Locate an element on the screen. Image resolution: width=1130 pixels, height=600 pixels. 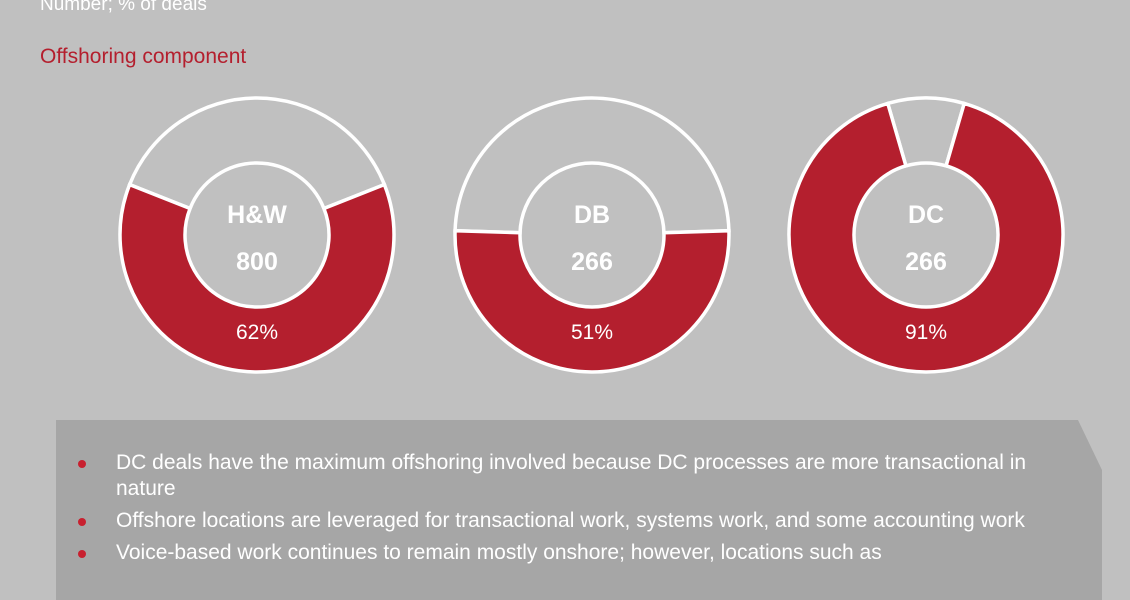
donut-chart: DC 266 91% is located at coordinates (926, 235).